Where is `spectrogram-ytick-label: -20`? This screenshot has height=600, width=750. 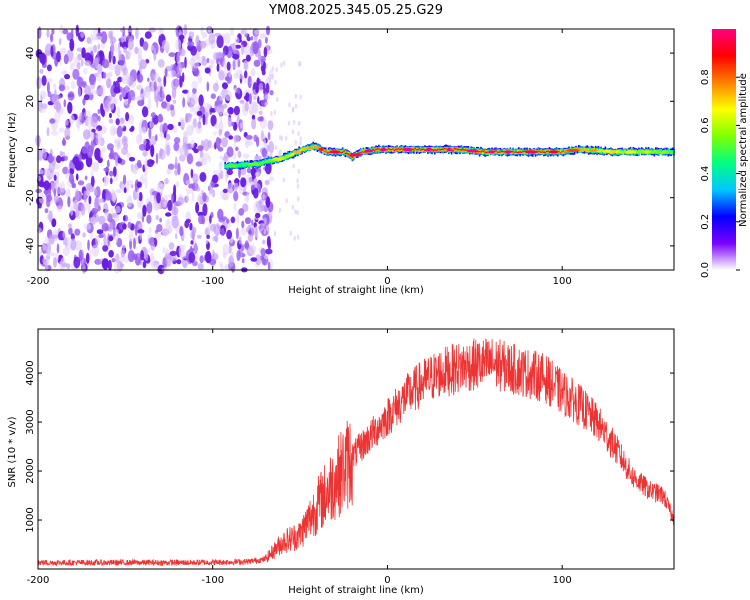 spectrogram-ytick-label: -20 is located at coordinates (30, 198).